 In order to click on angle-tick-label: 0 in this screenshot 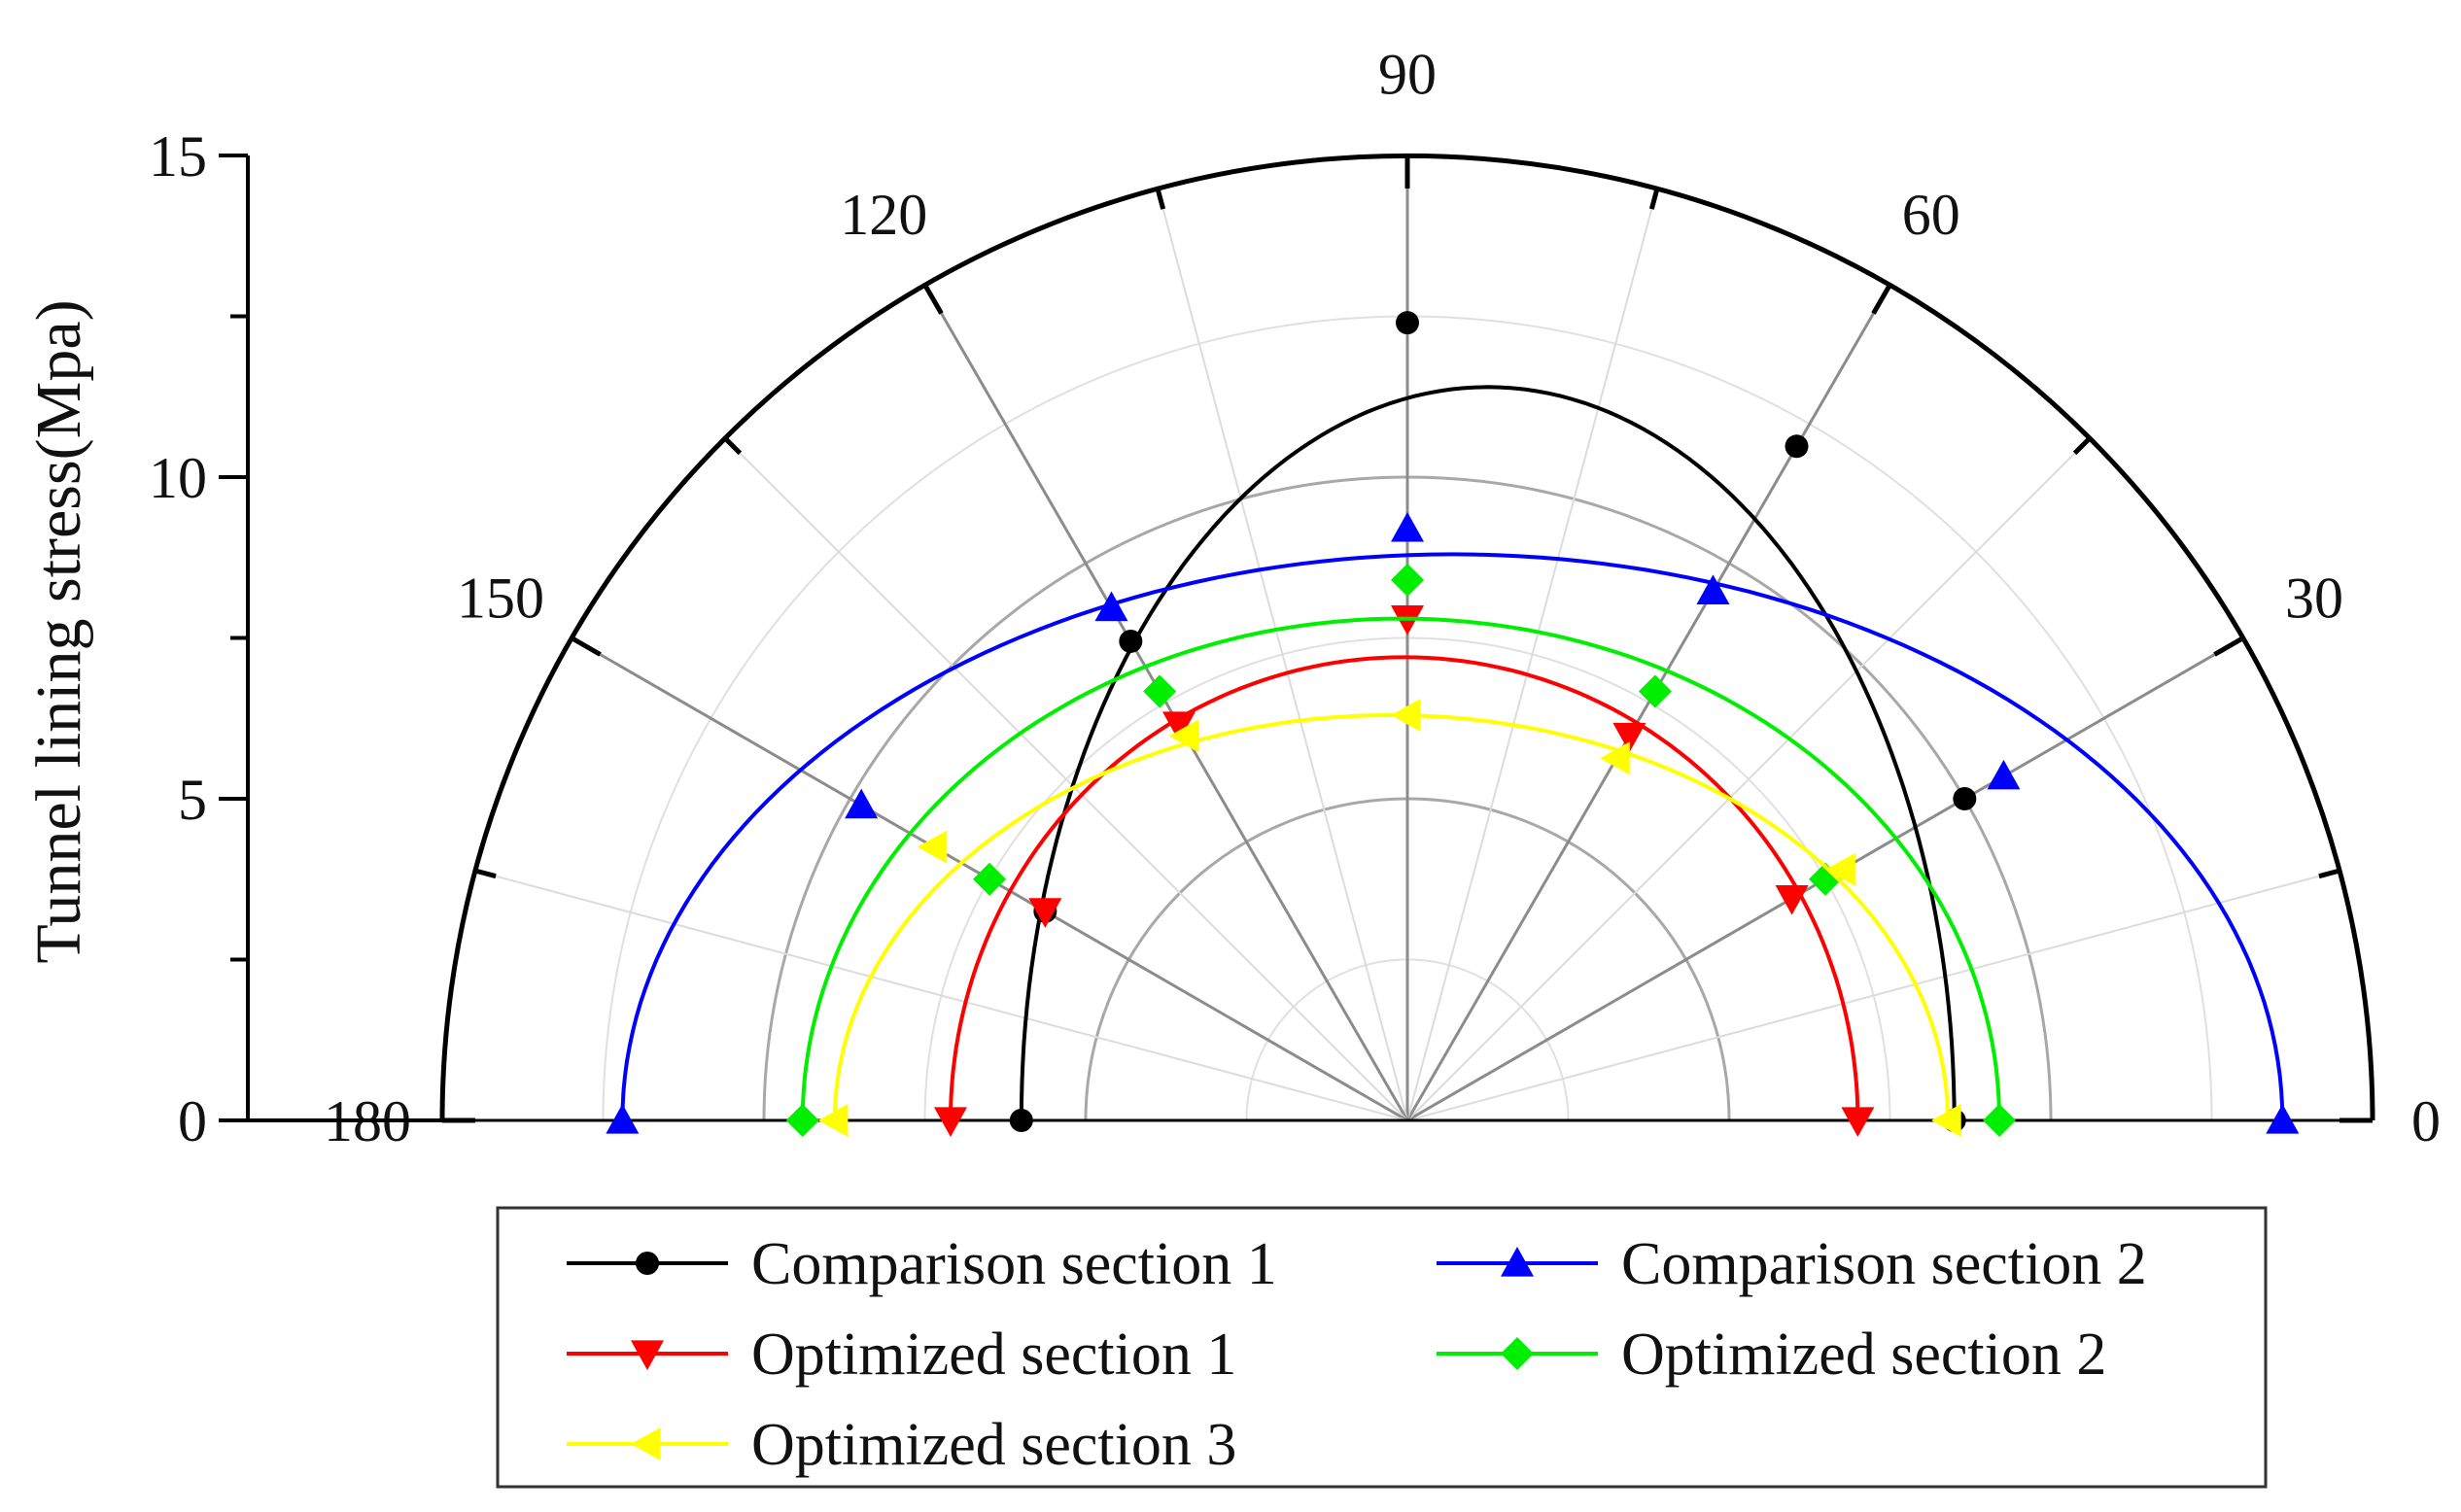, I will do `click(2426, 1121)`.